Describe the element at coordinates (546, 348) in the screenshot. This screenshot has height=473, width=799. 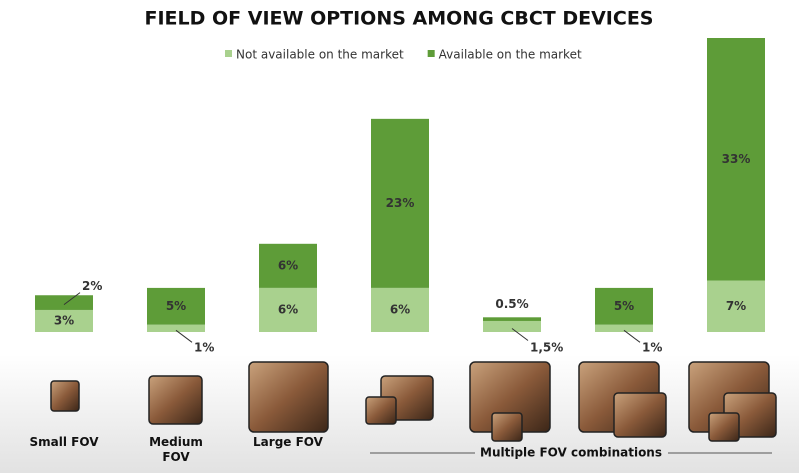
I see `value-label: 1,5%` at that location.